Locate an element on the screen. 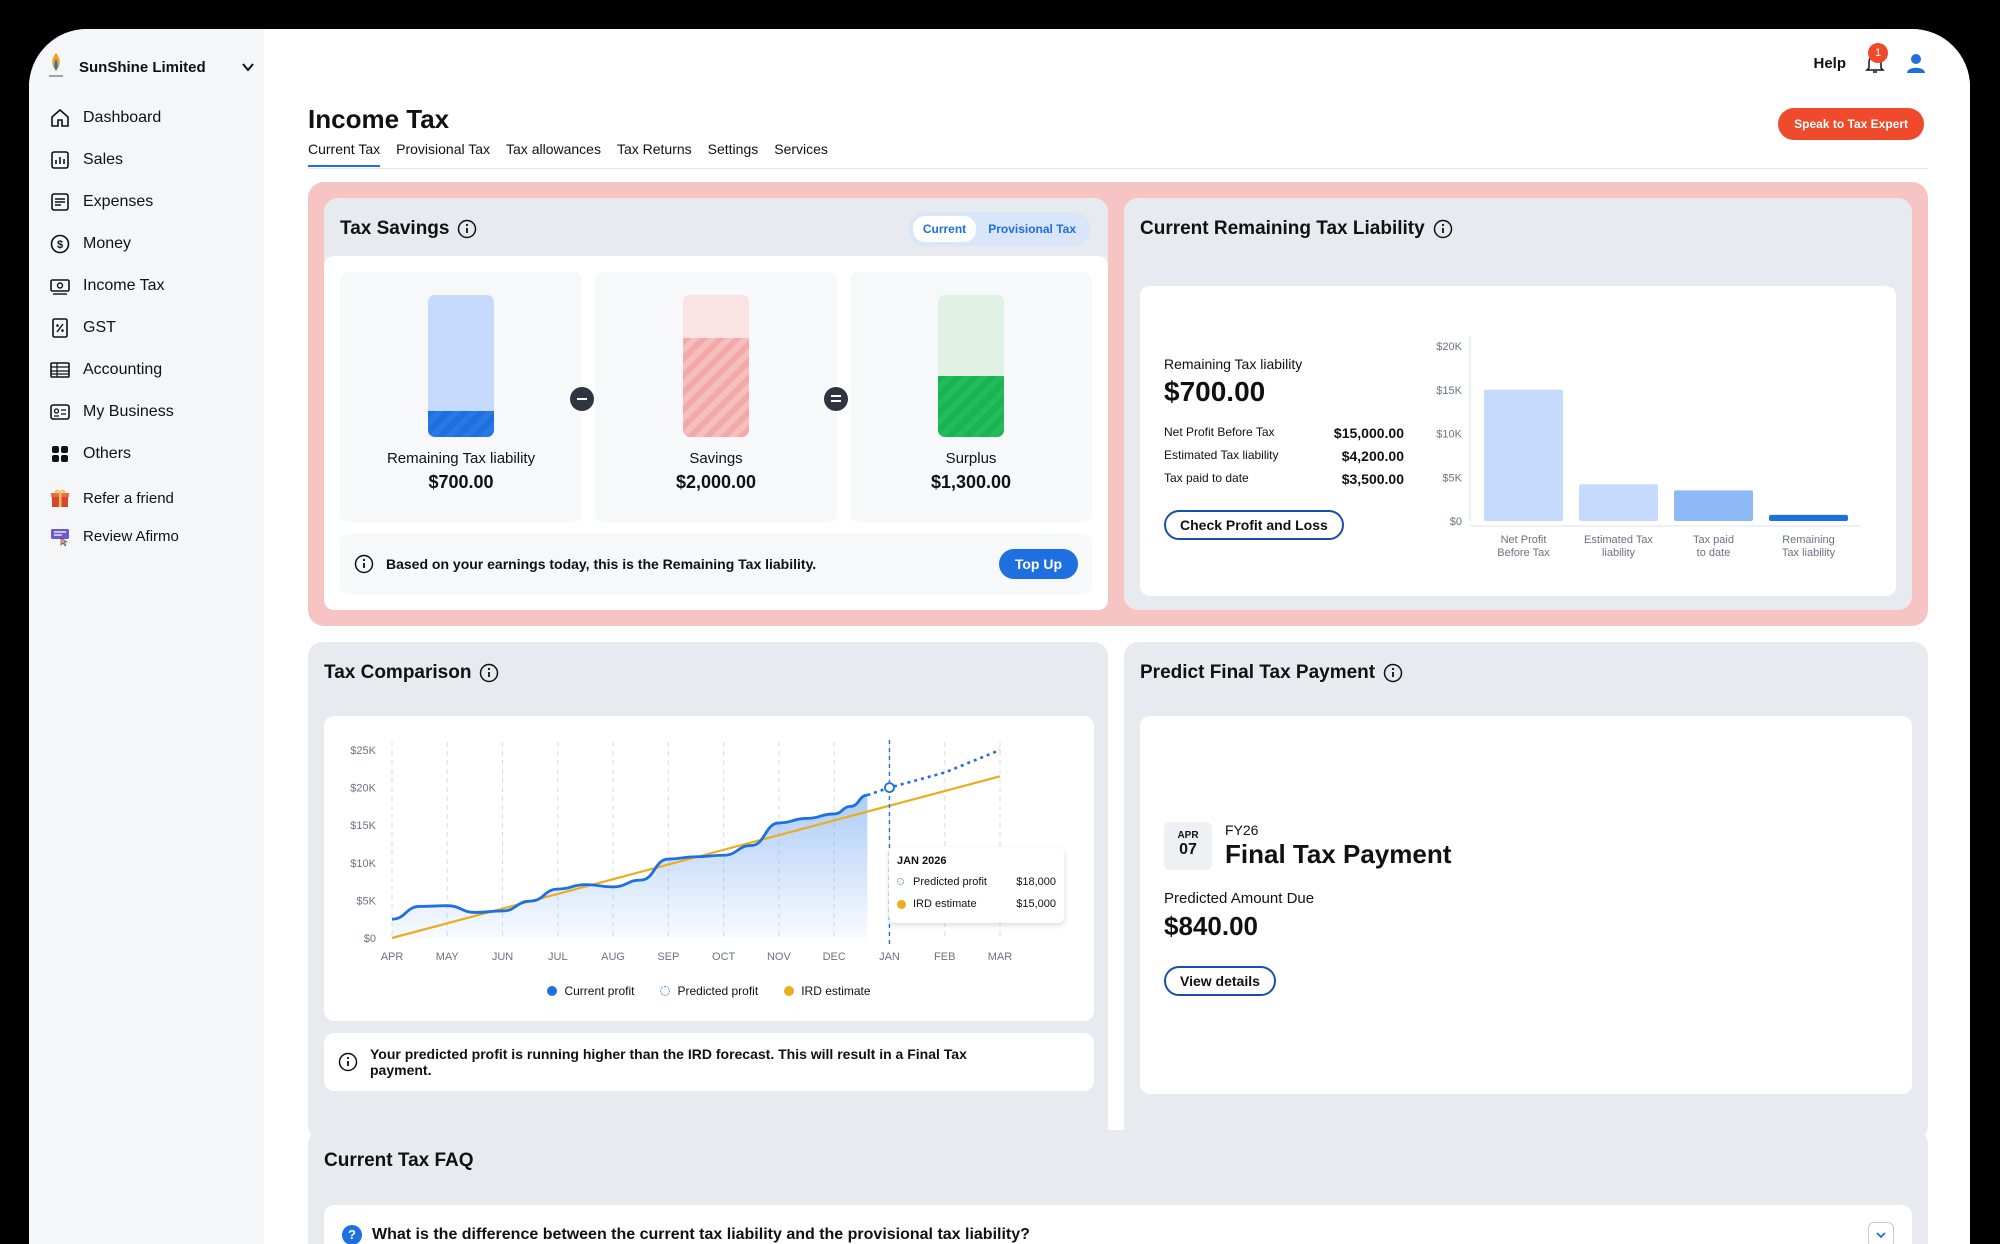 This screenshot has width=2000, height=1244. sidebar-item-review-afirmo: Review Afirmo is located at coordinates (149, 536).